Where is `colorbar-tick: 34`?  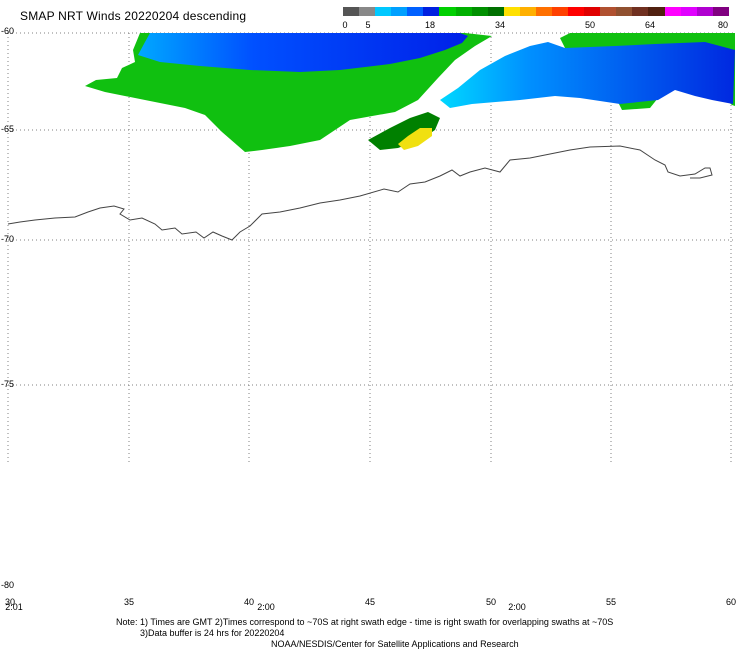
colorbar-tick: 34 is located at coordinates (500, 25).